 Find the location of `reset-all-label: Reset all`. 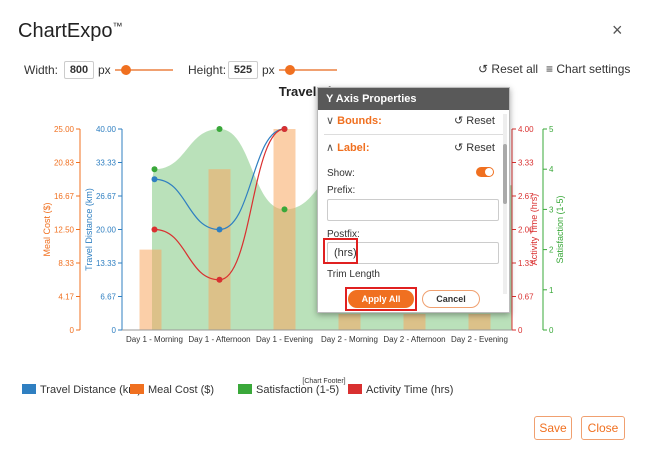

reset-all-label: Reset all is located at coordinates (515, 69).